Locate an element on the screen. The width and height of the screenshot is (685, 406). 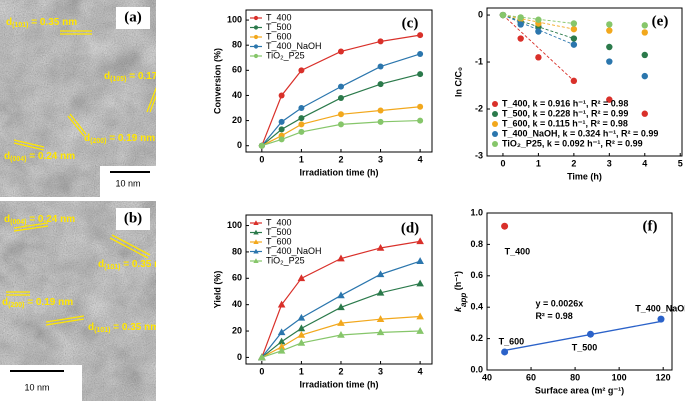
panel-label: (c) is located at coordinates (410, 23).